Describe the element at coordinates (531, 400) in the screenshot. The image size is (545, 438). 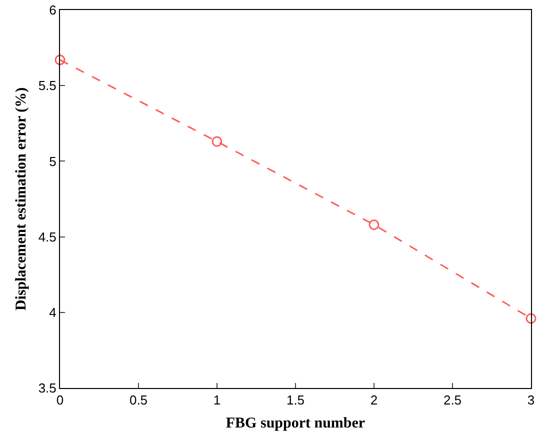
I see `x-tick-label: 3` at that location.